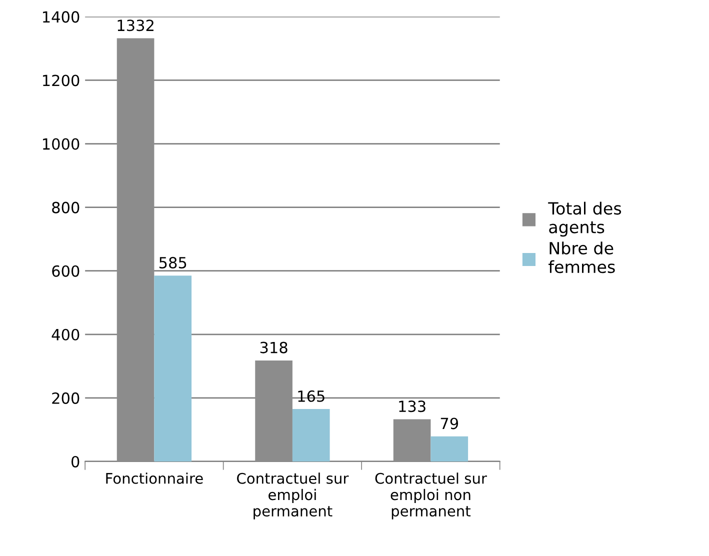 Image resolution: width=709 pixels, height=556 pixels. What do you see at coordinates (431, 496) in the screenshot?
I see `x-tick-label: Contractuel sur emploi non permanent` at bounding box center [431, 496].